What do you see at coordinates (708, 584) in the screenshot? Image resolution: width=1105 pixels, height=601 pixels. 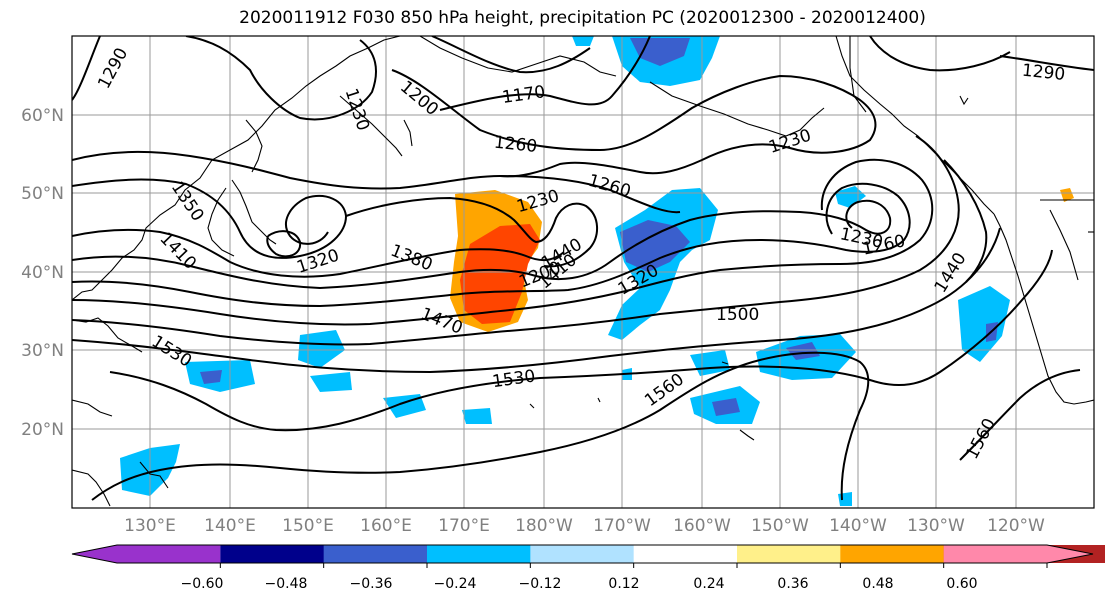 I see `colorbar-tick-label: 0.24` at bounding box center [708, 584].